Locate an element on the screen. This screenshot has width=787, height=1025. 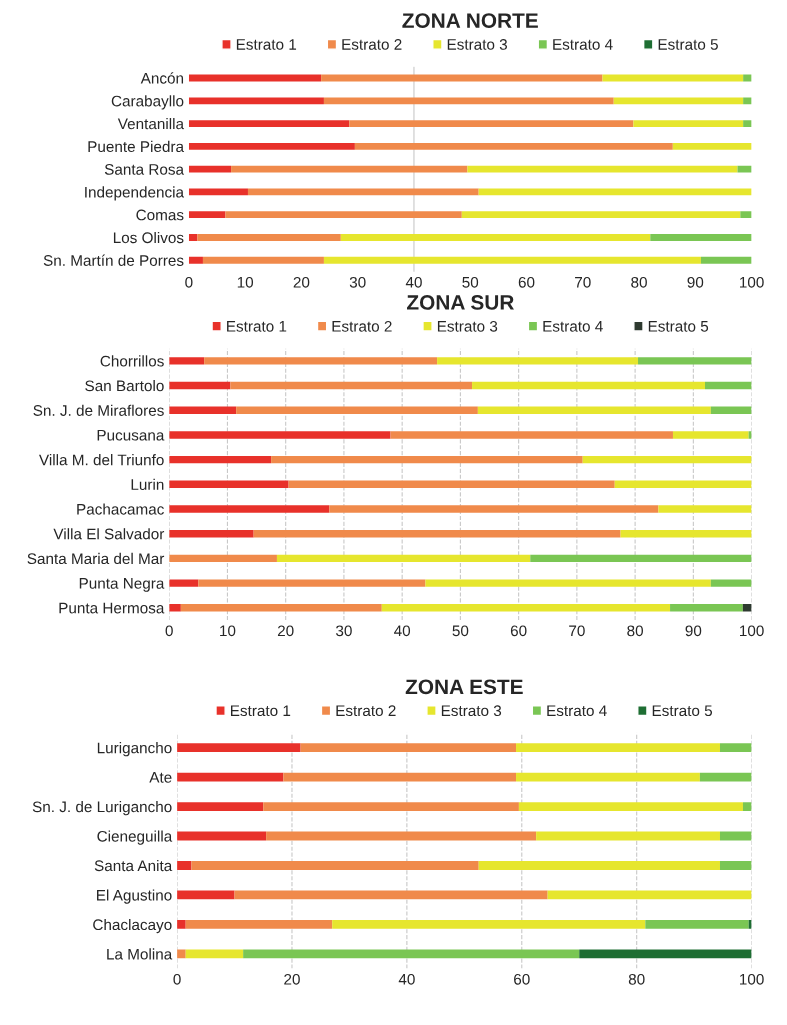
x-tick-label: 50 is located at coordinates (460, 631).